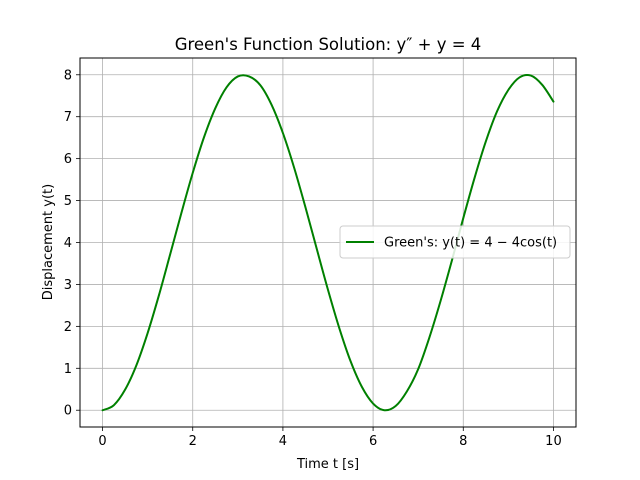 This screenshot has width=640, height=480. I want to click on legend-label: Green's: y(t) = 4 − 4cos(t), so click(470, 243).